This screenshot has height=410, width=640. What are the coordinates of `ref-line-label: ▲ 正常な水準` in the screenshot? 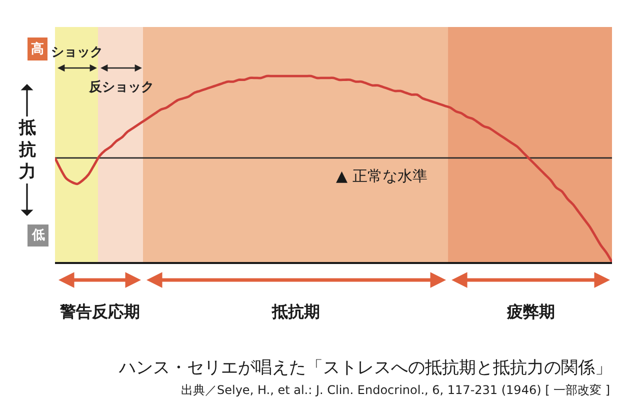 It's located at (382, 176).